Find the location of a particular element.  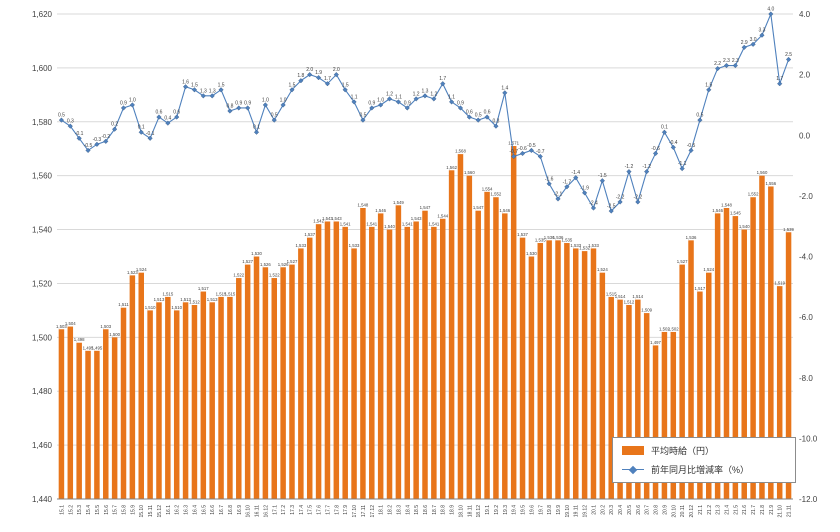

svg-text: 16.12 is located at coordinates (266, 511).